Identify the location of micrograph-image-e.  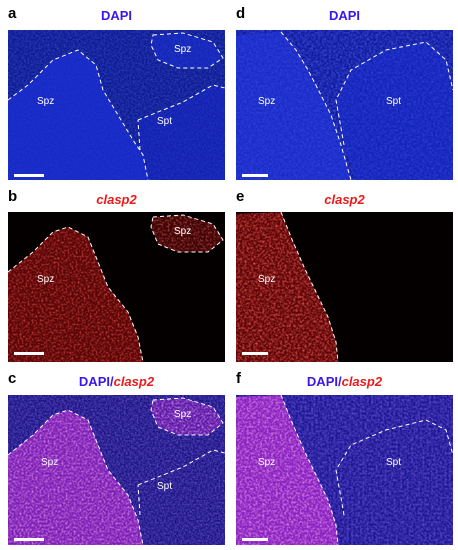
(344, 287).